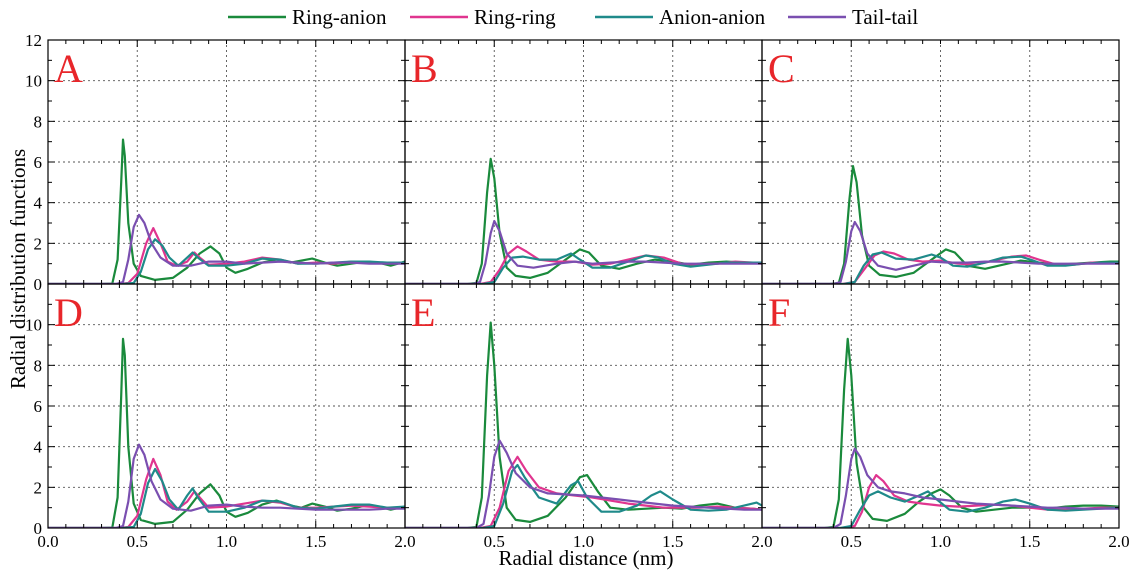 The width and height of the screenshot is (1133, 570). Describe the element at coordinates (779, 312) in the screenshot. I see `panel-letter: F` at that location.